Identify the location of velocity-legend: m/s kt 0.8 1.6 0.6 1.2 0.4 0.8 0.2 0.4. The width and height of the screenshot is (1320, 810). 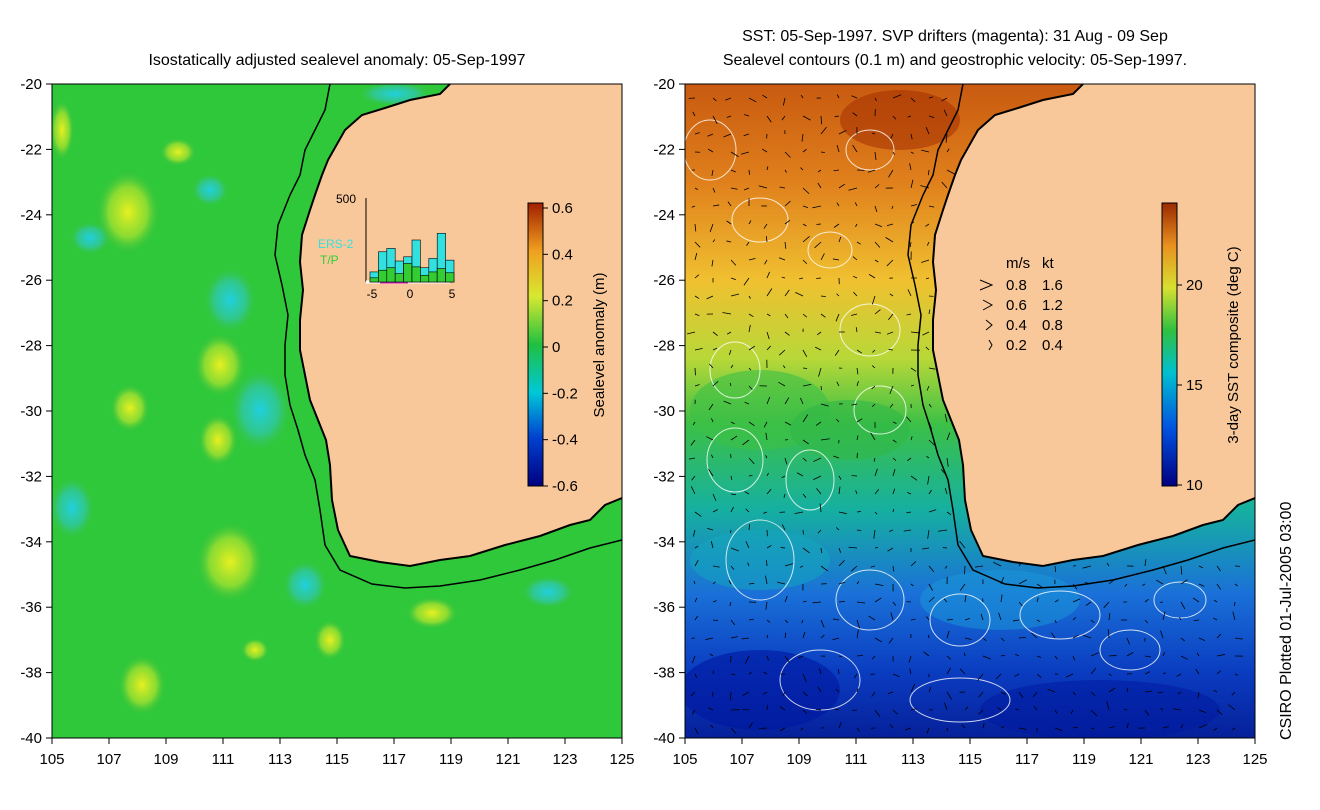
(1021, 304).